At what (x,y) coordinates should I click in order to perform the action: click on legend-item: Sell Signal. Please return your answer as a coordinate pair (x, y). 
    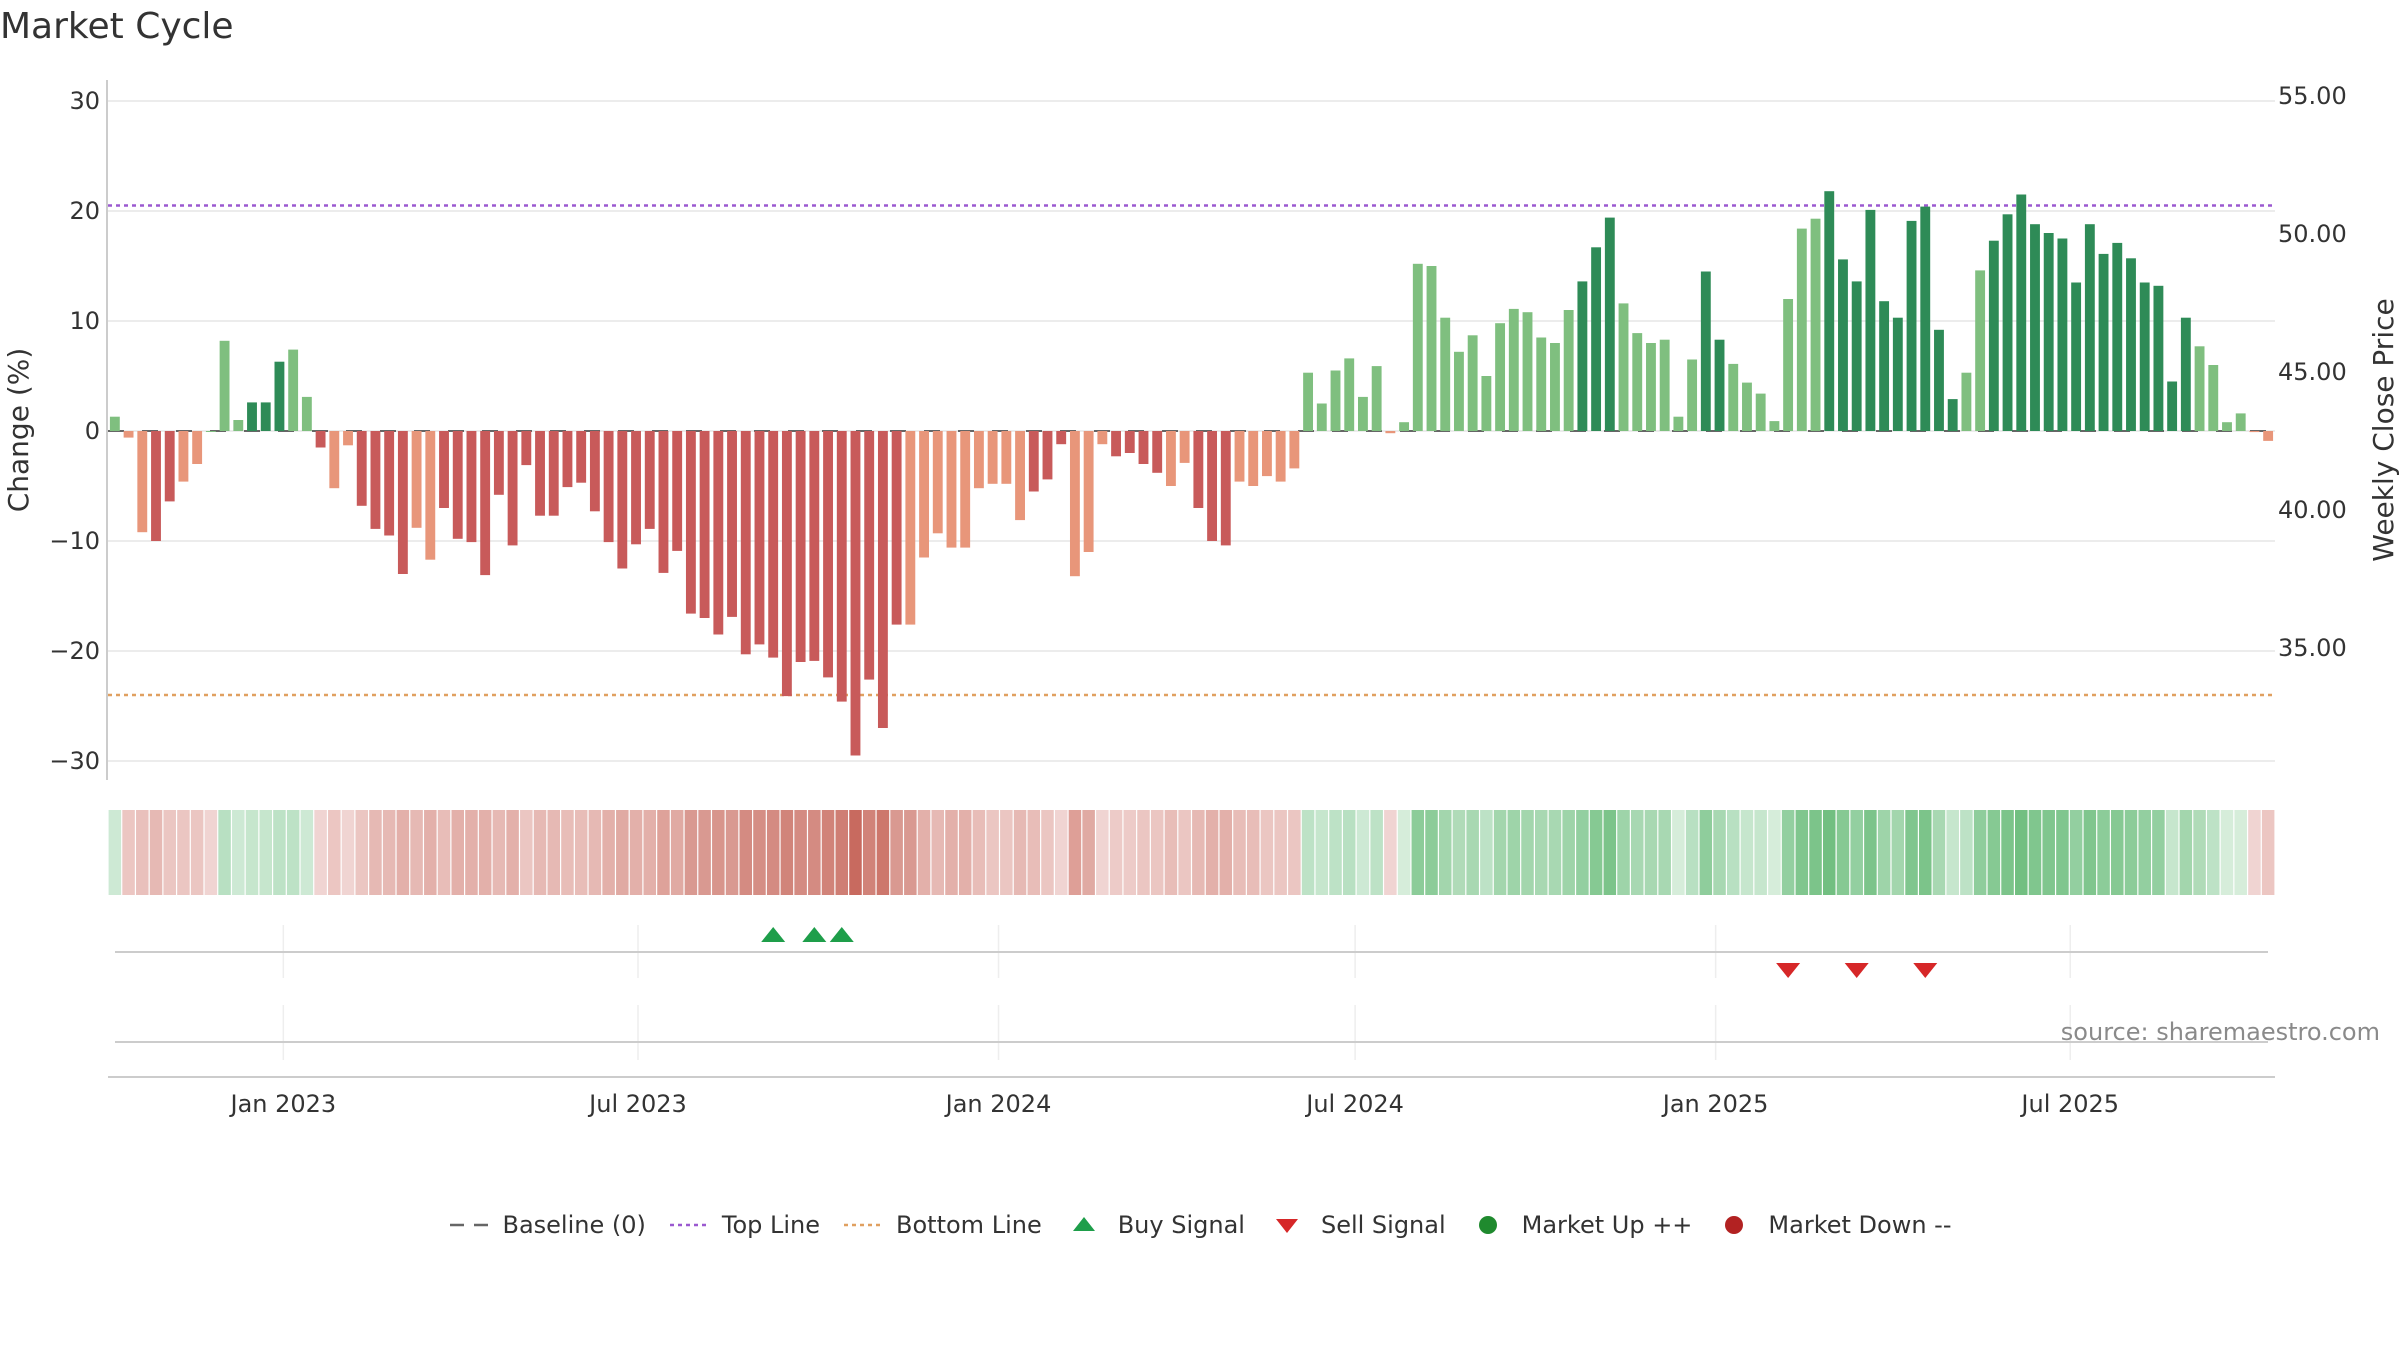
    Looking at the image, I should click on (1356, 1225).